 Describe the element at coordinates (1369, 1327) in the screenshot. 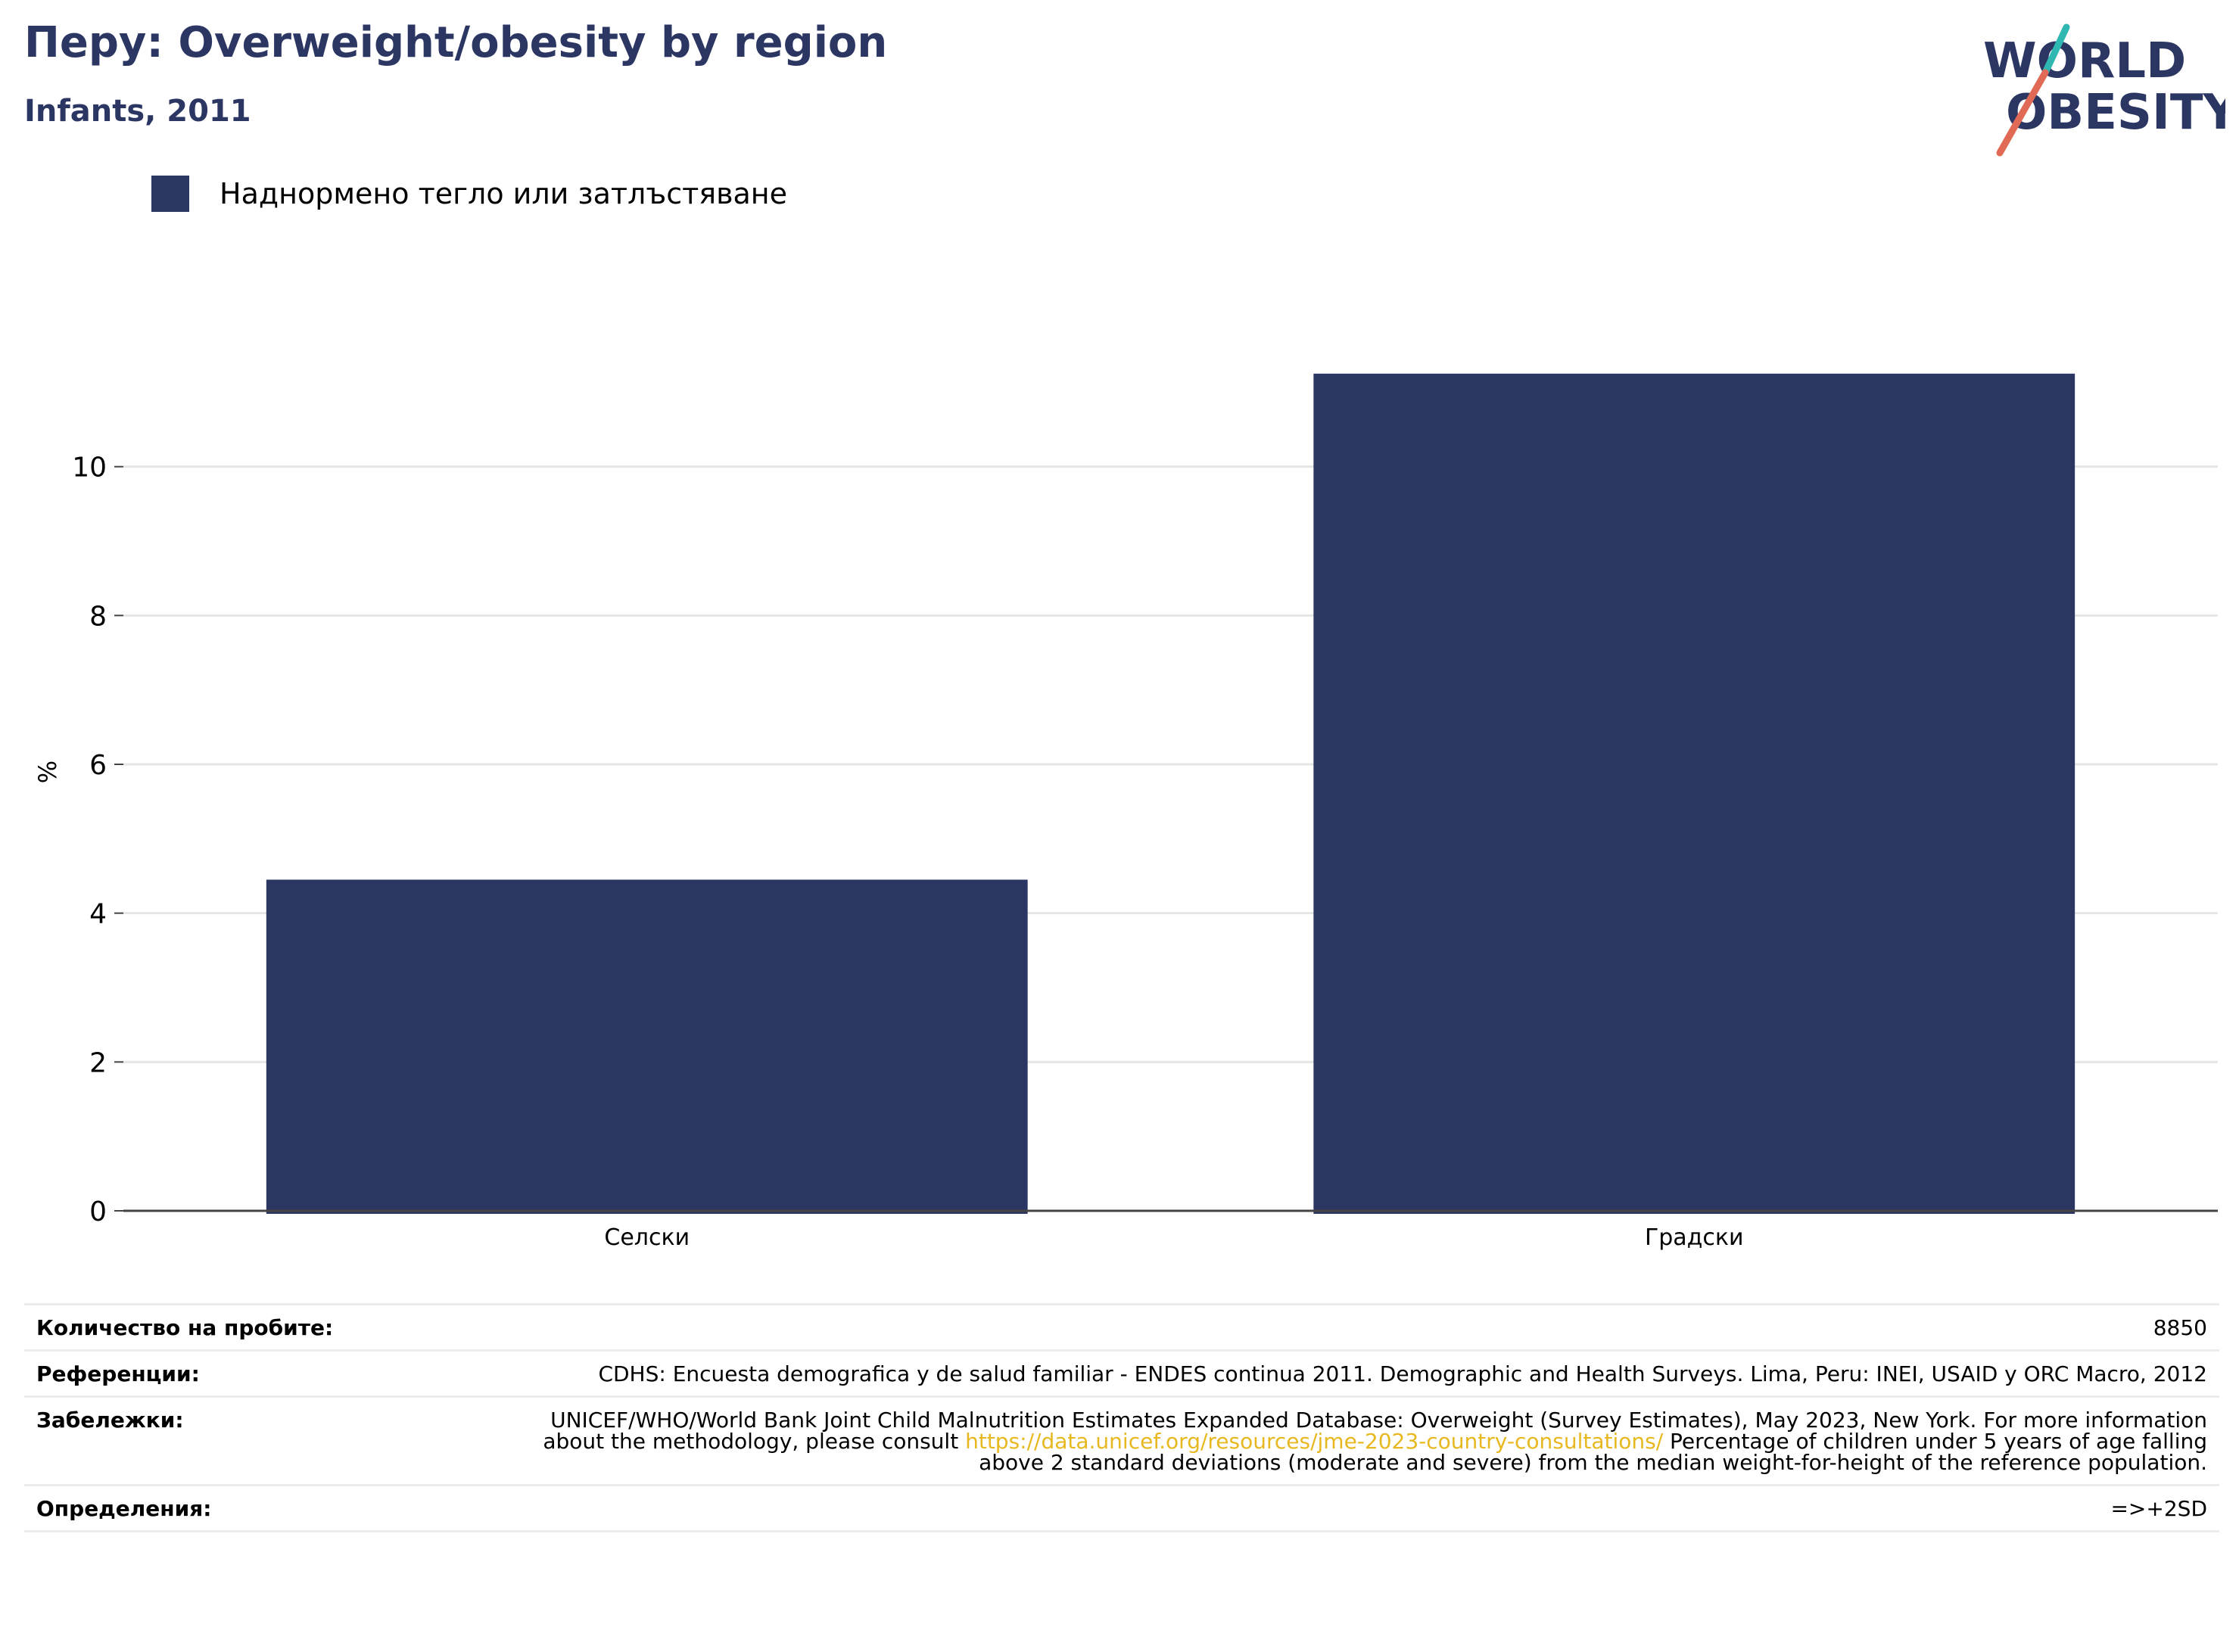

I see `sample-value: 8850` at that location.